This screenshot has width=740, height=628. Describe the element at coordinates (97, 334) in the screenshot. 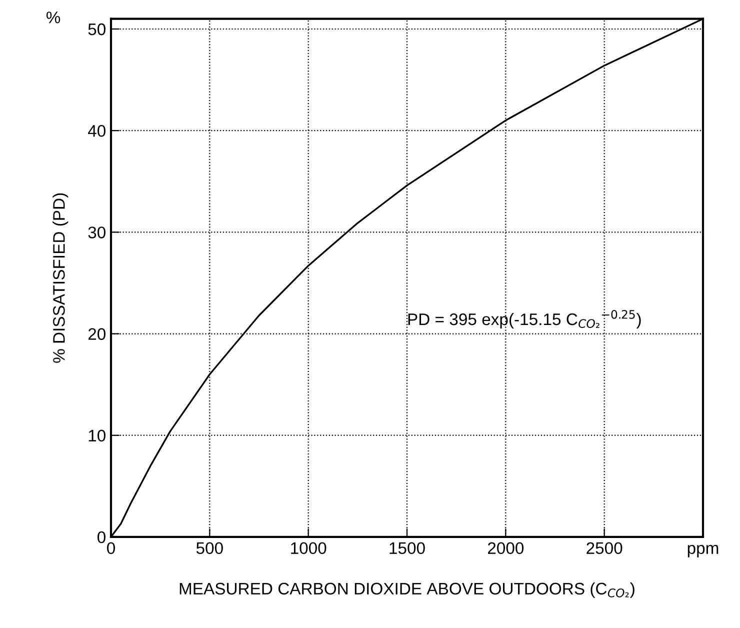

I see `y-tick-label: 20` at that location.